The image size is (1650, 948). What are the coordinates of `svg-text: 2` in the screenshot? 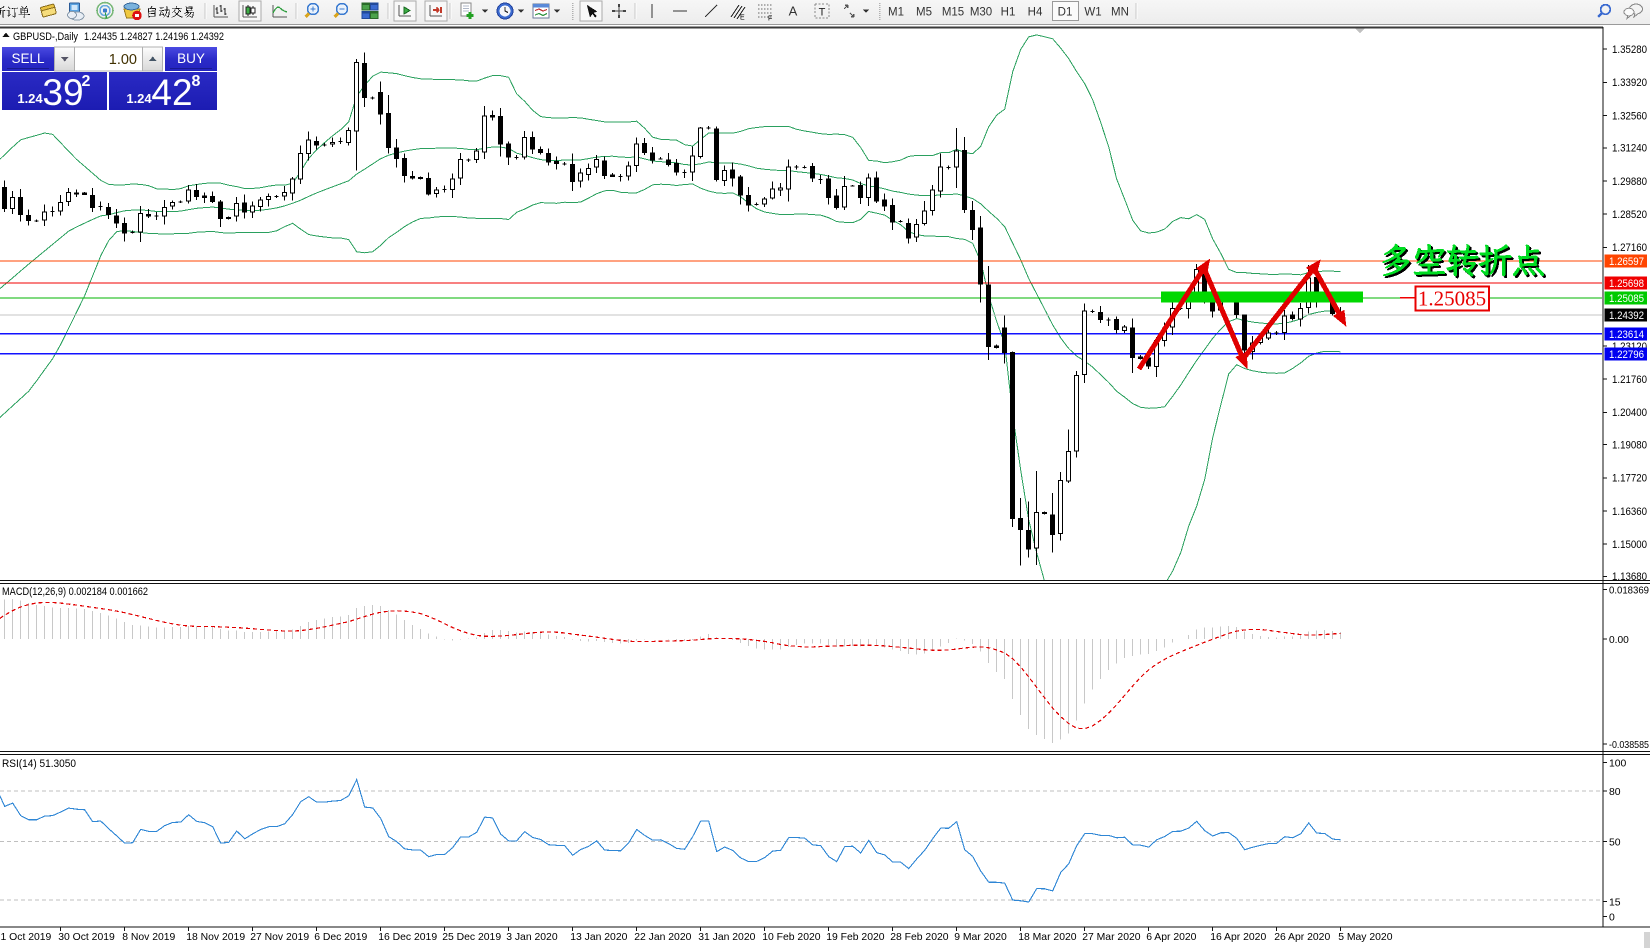 It's located at (86, 81).